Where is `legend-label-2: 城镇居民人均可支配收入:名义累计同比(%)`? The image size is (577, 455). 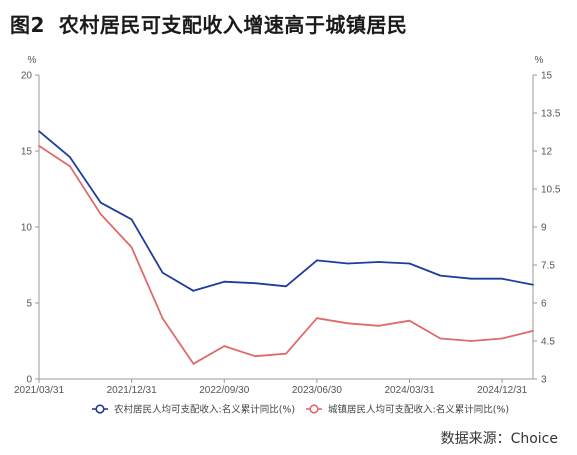
legend-label-2: 城镇居民人均可支配收入:名义累计同比(%) is located at coordinates (418, 410).